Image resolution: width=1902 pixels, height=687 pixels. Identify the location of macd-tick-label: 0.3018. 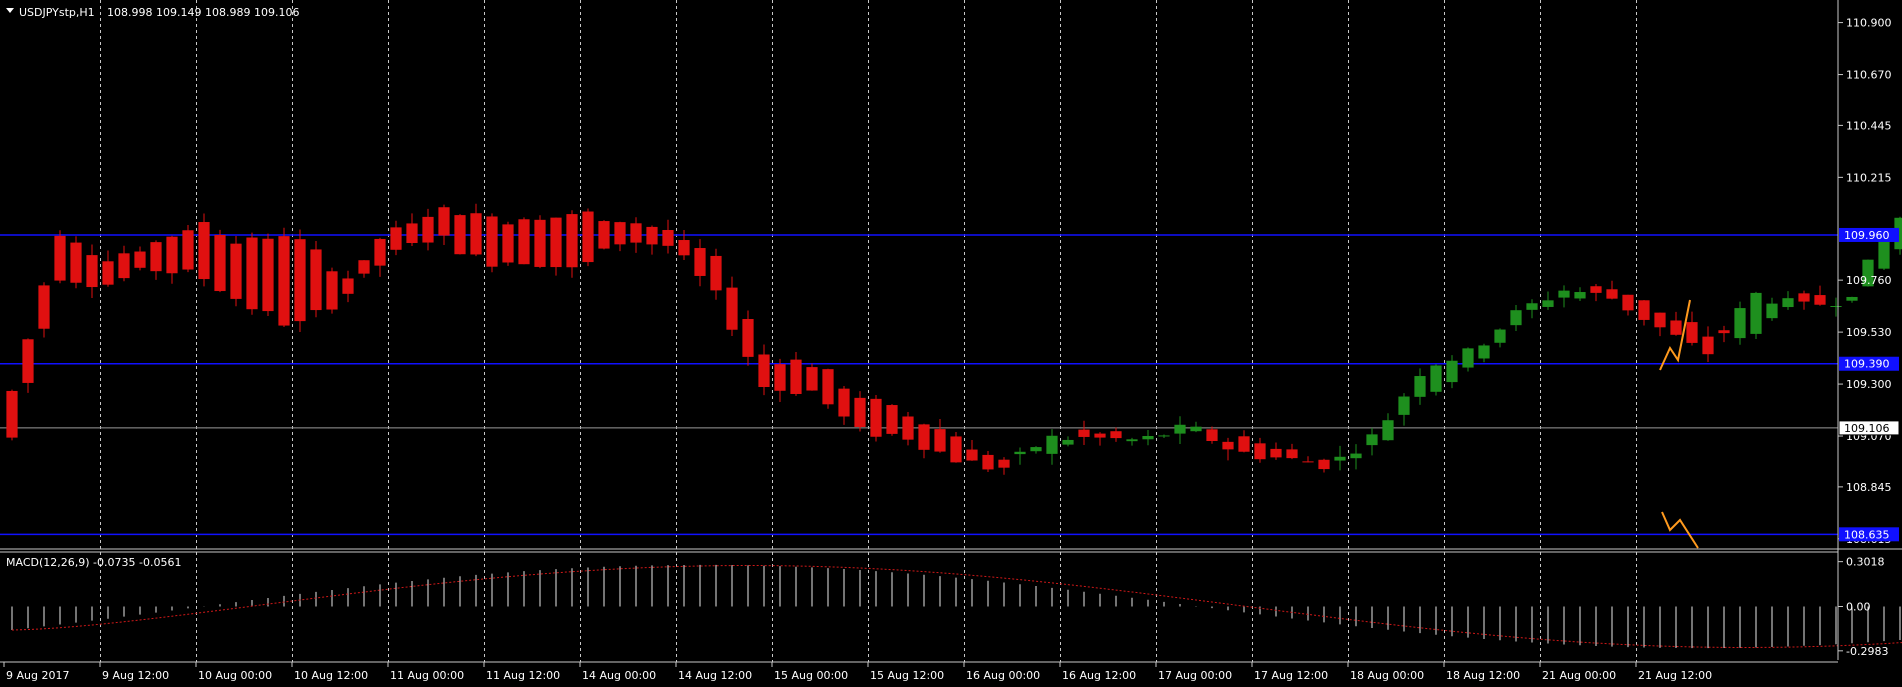
(1865, 562).